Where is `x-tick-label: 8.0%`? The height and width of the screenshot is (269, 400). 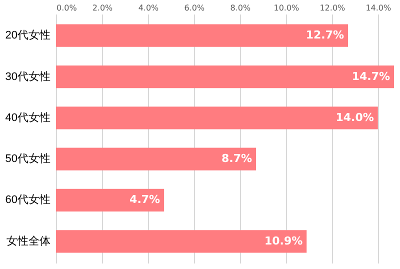
x-tick-label: 8.0% is located at coordinates (241, 8).